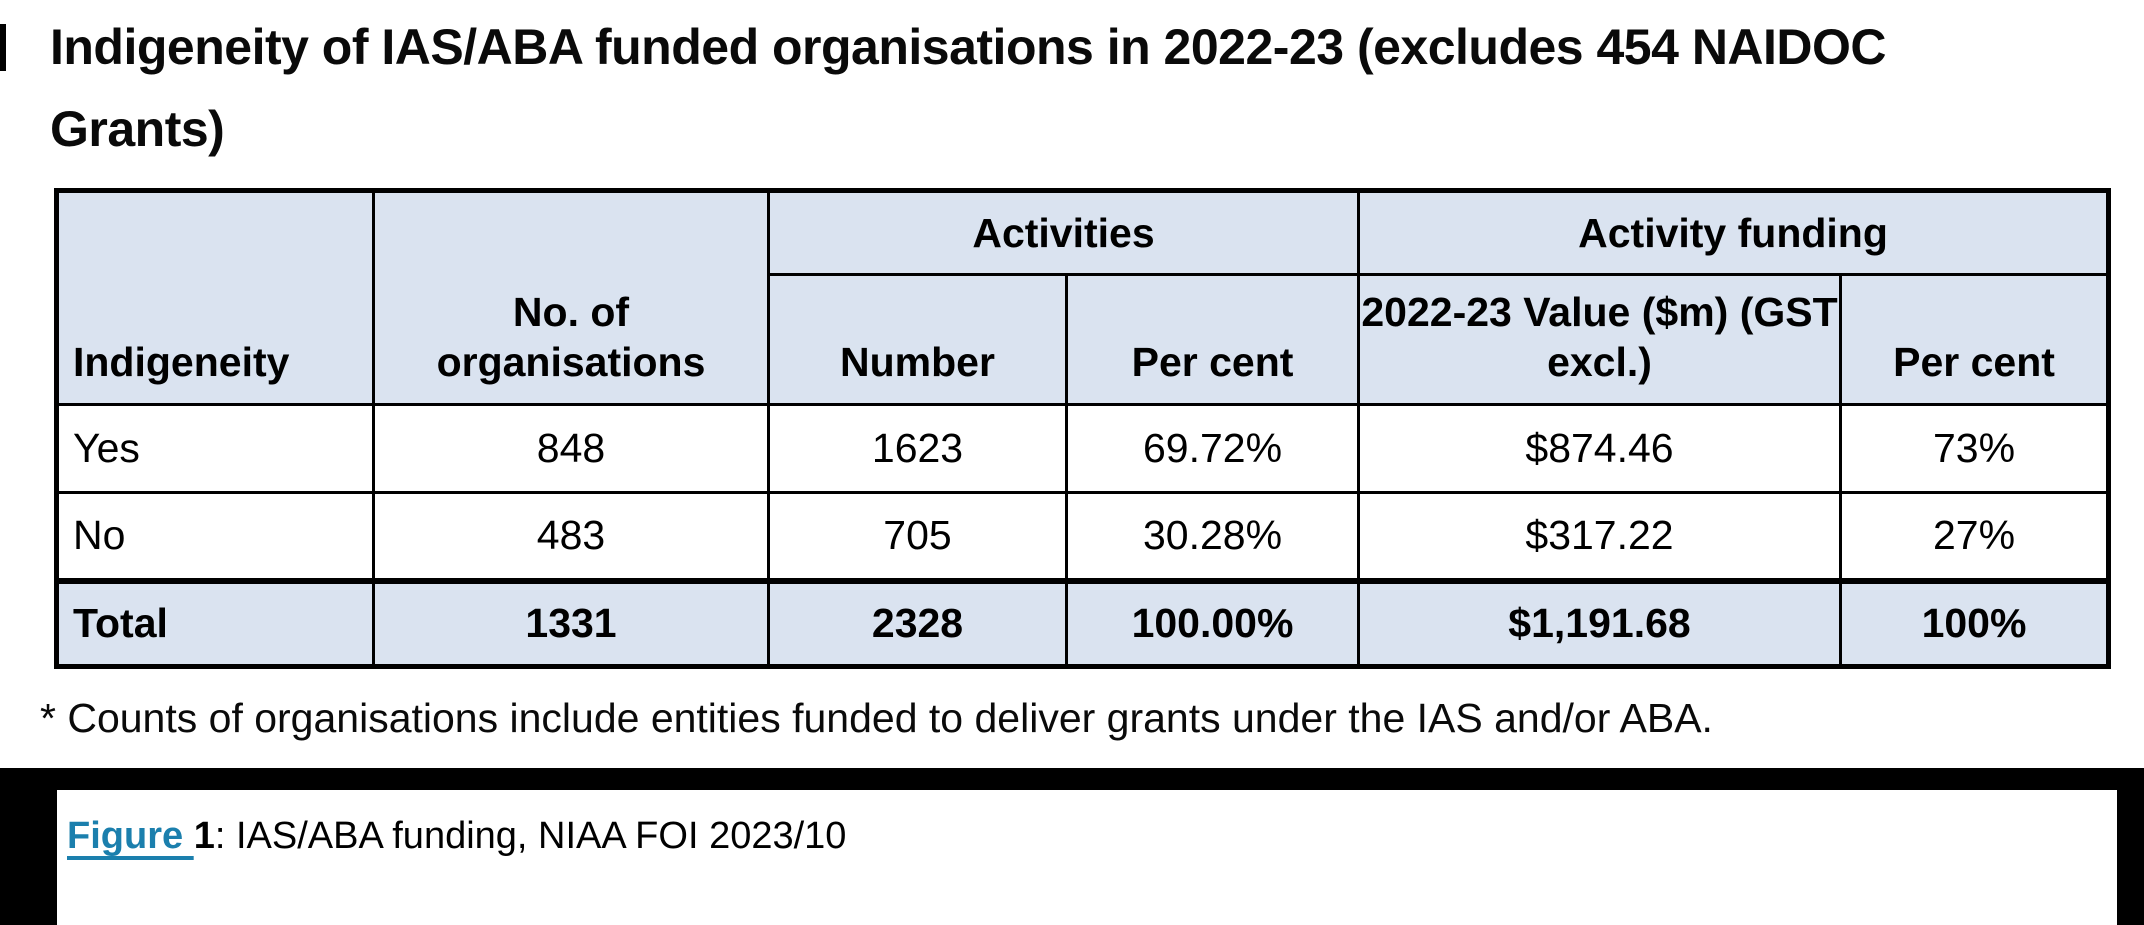  Describe the element at coordinates (1063, 232) in the screenshot. I see `group-header-activities: Activities` at that location.